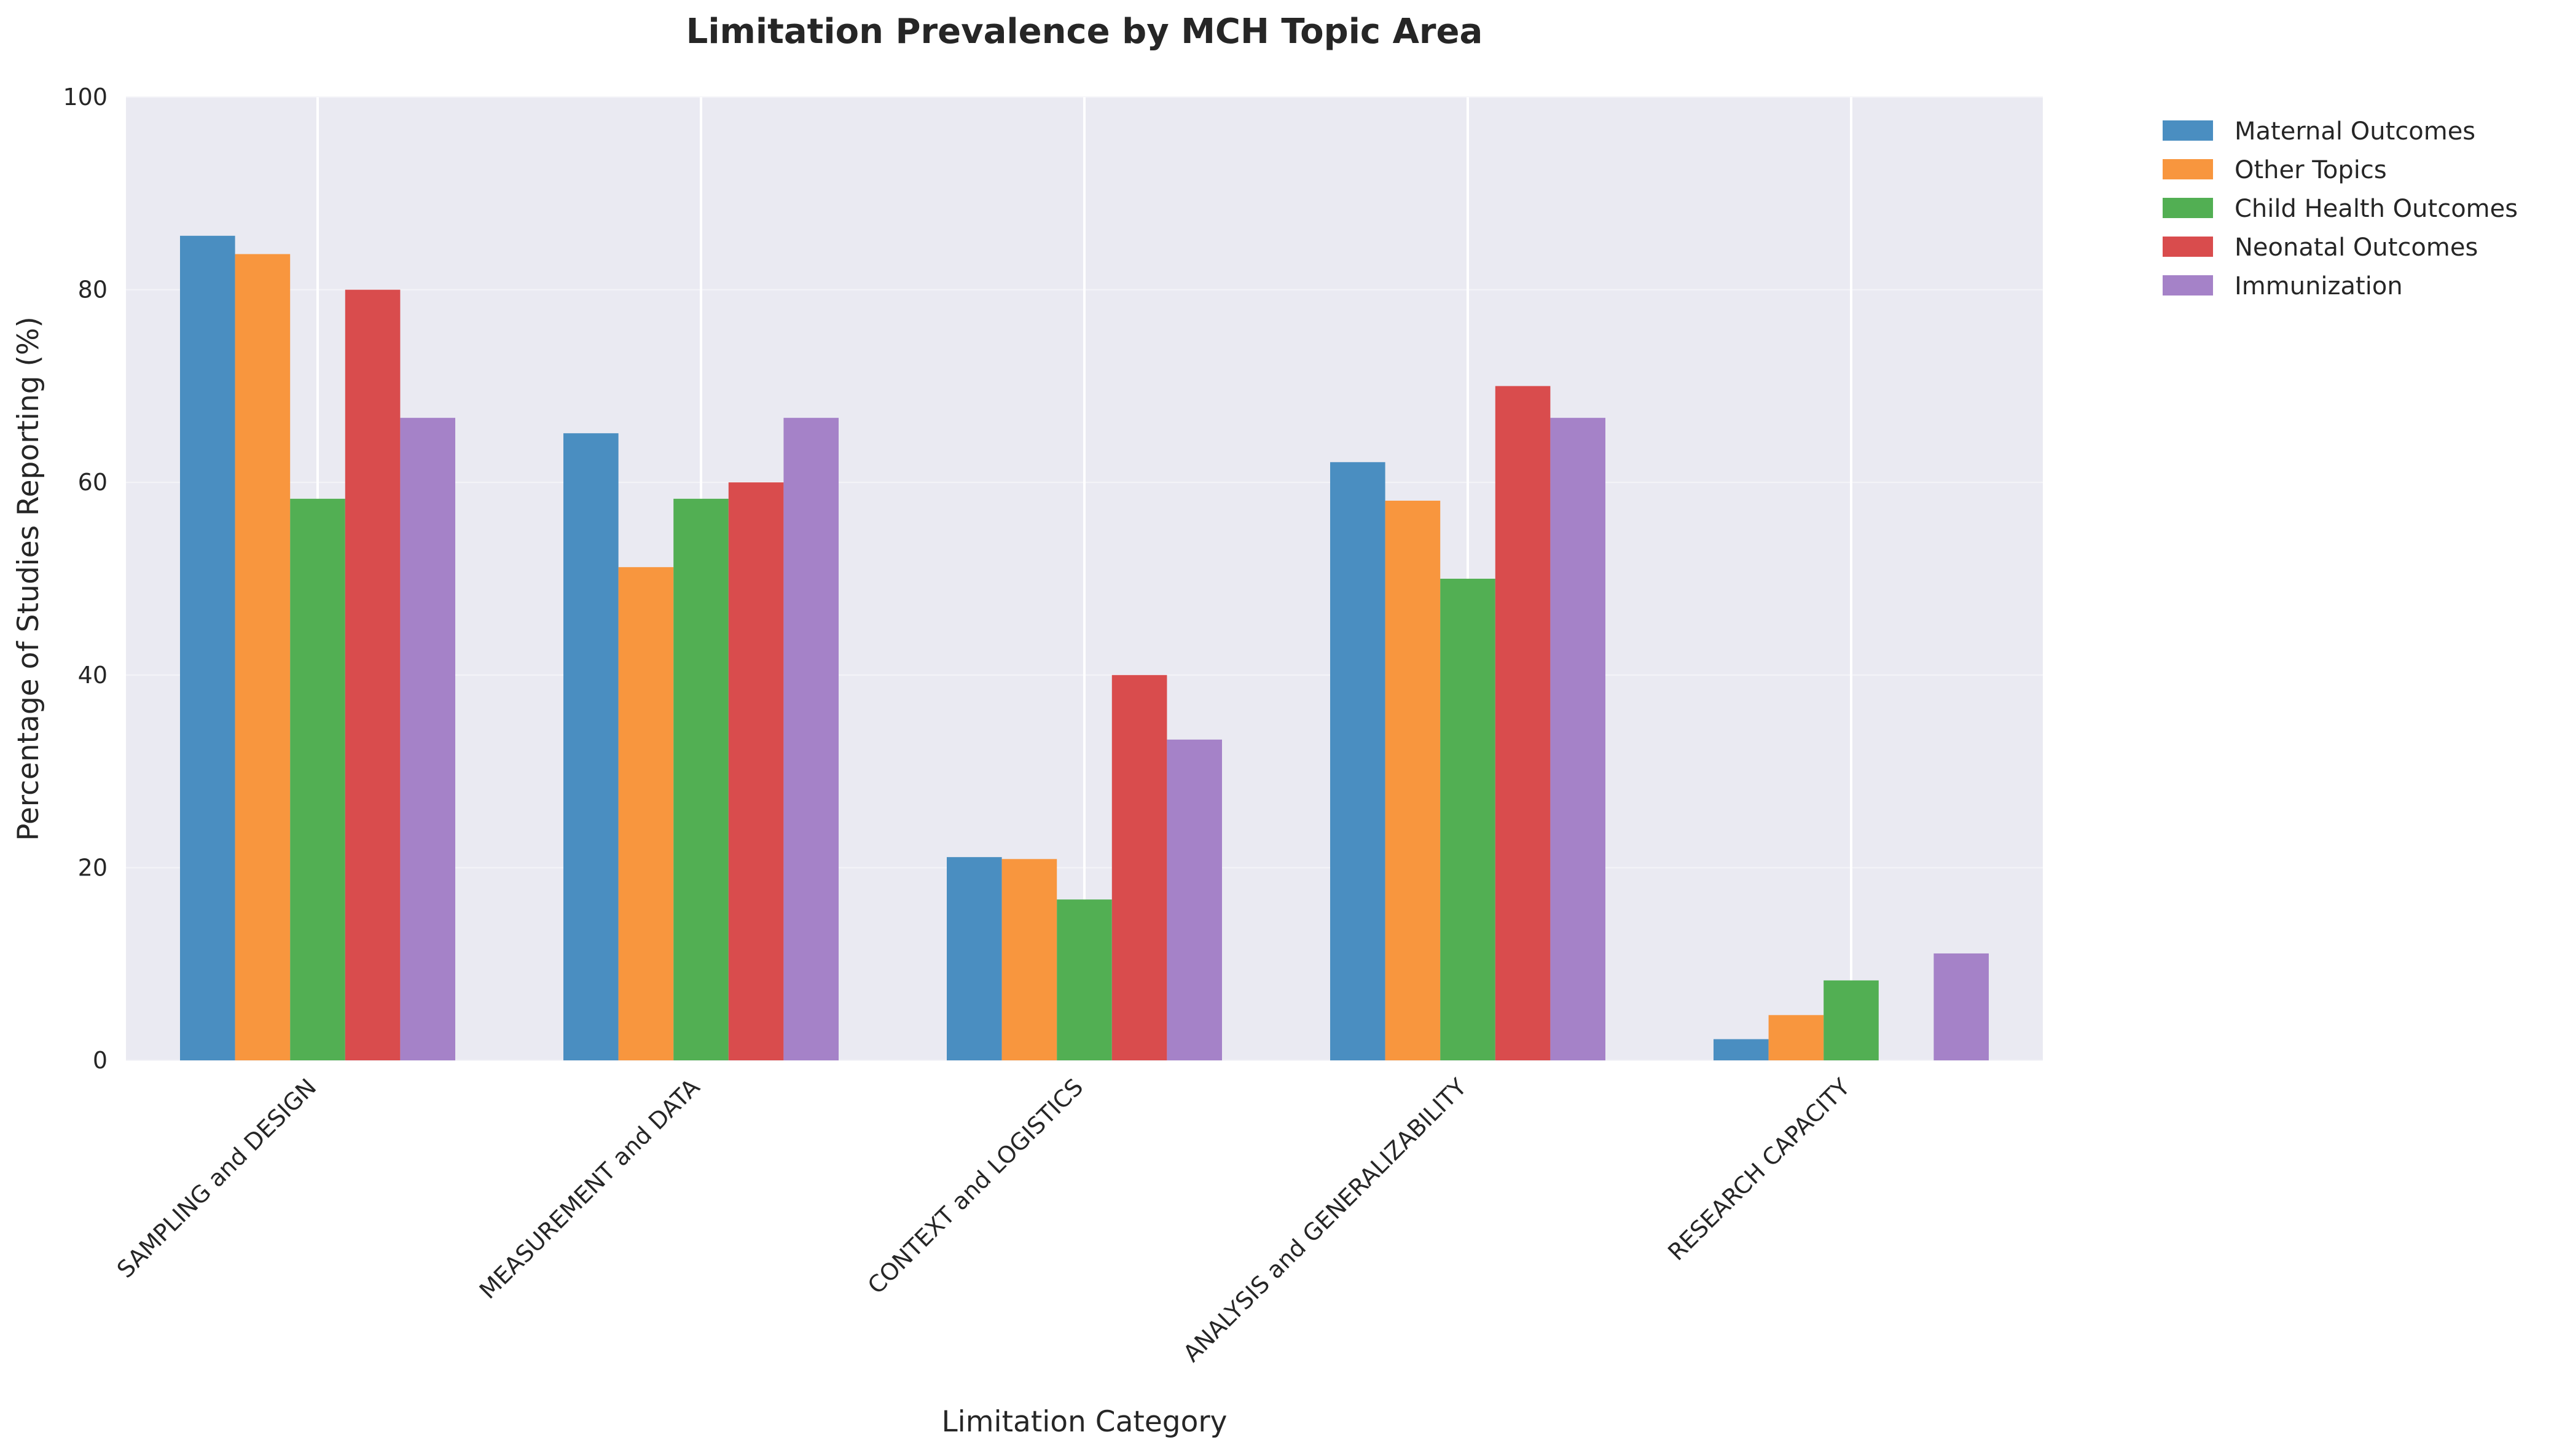  I want to click on y-tick-label: 60, so click(93, 482).